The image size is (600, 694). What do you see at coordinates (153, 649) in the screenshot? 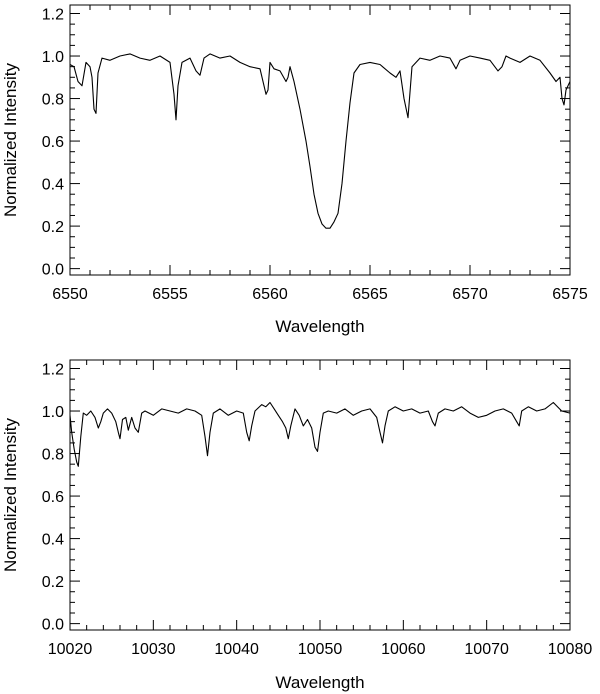
I see `x-tick-label: 10030` at bounding box center [153, 649].